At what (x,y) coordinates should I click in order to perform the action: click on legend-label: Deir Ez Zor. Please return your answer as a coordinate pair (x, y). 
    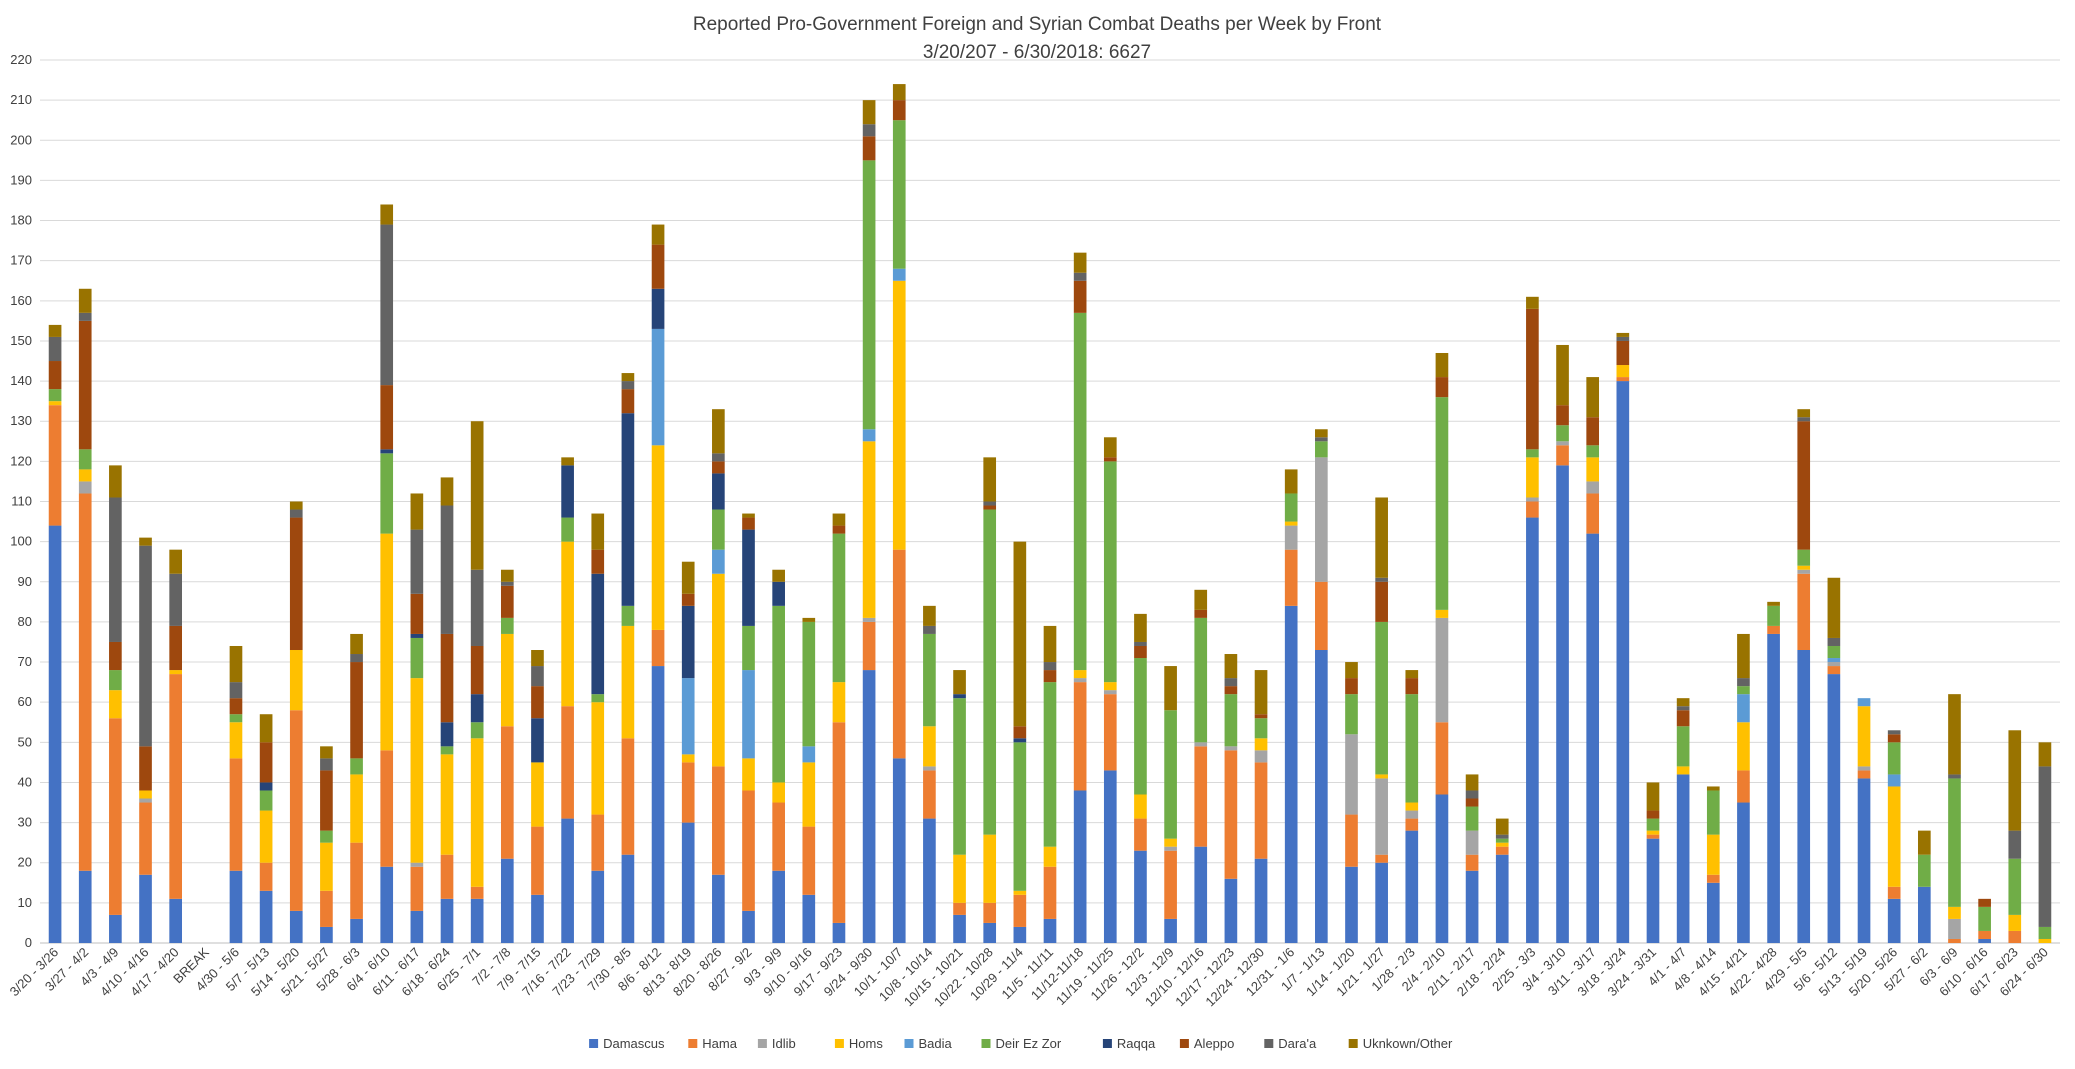
    Looking at the image, I should click on (1029, 1043).